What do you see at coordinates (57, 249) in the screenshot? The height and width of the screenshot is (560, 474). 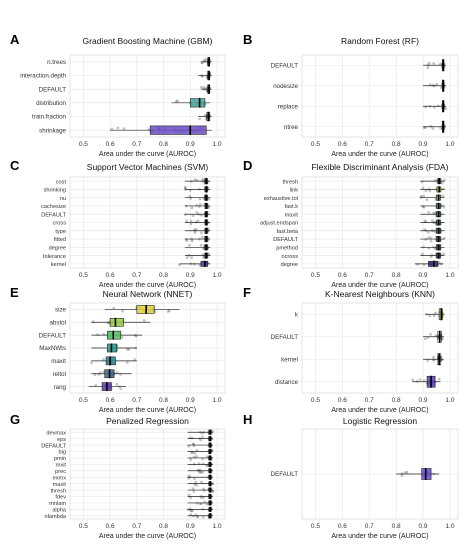 I see `y-tick-label: degree` at bounding box center [57, 249].